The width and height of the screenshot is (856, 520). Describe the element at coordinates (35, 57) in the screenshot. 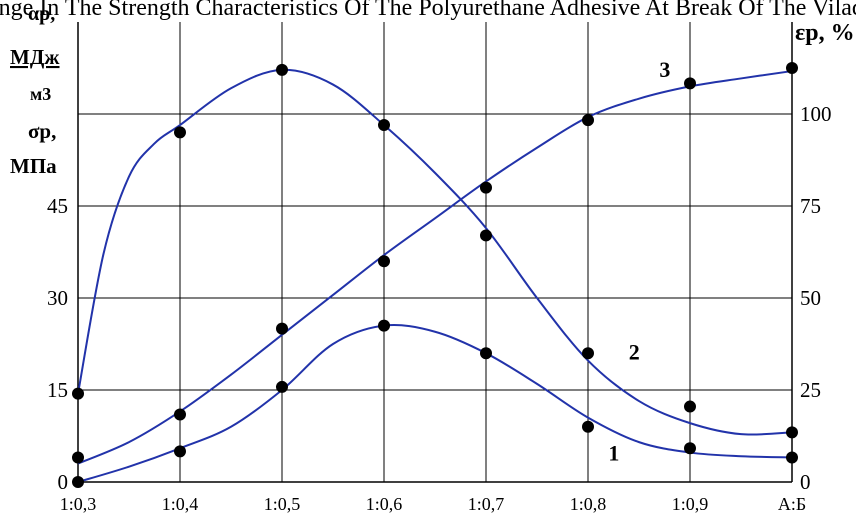

I see `left-axis-label-alpha-unit-num: МДж` at that location.